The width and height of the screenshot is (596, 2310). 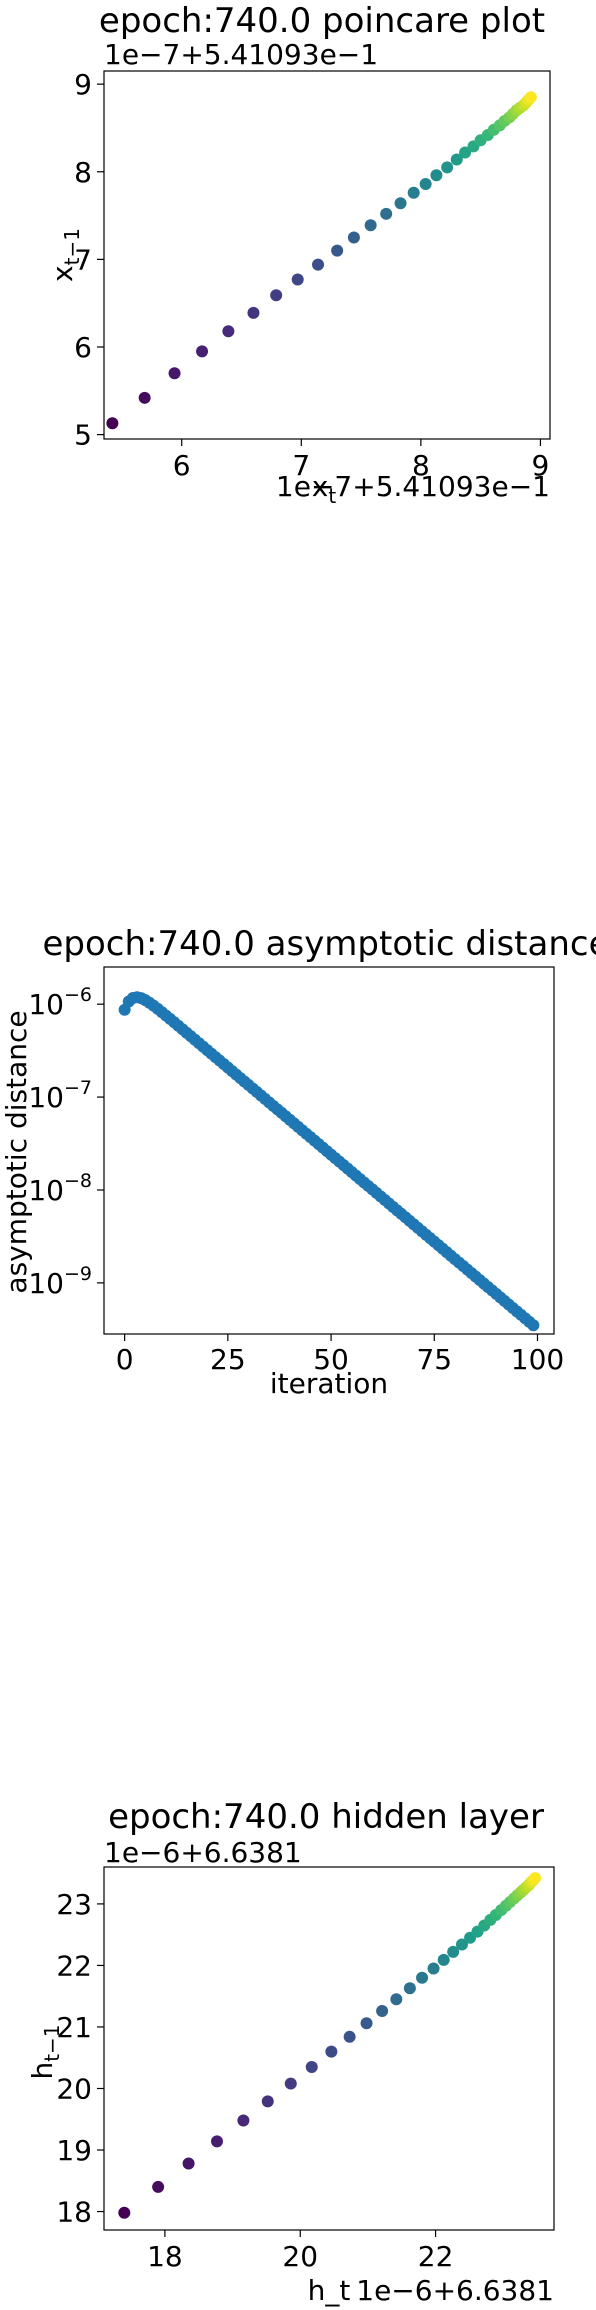 I want to click on asymptotic-x-tick-label: 50, so click(x=331, y=1359).